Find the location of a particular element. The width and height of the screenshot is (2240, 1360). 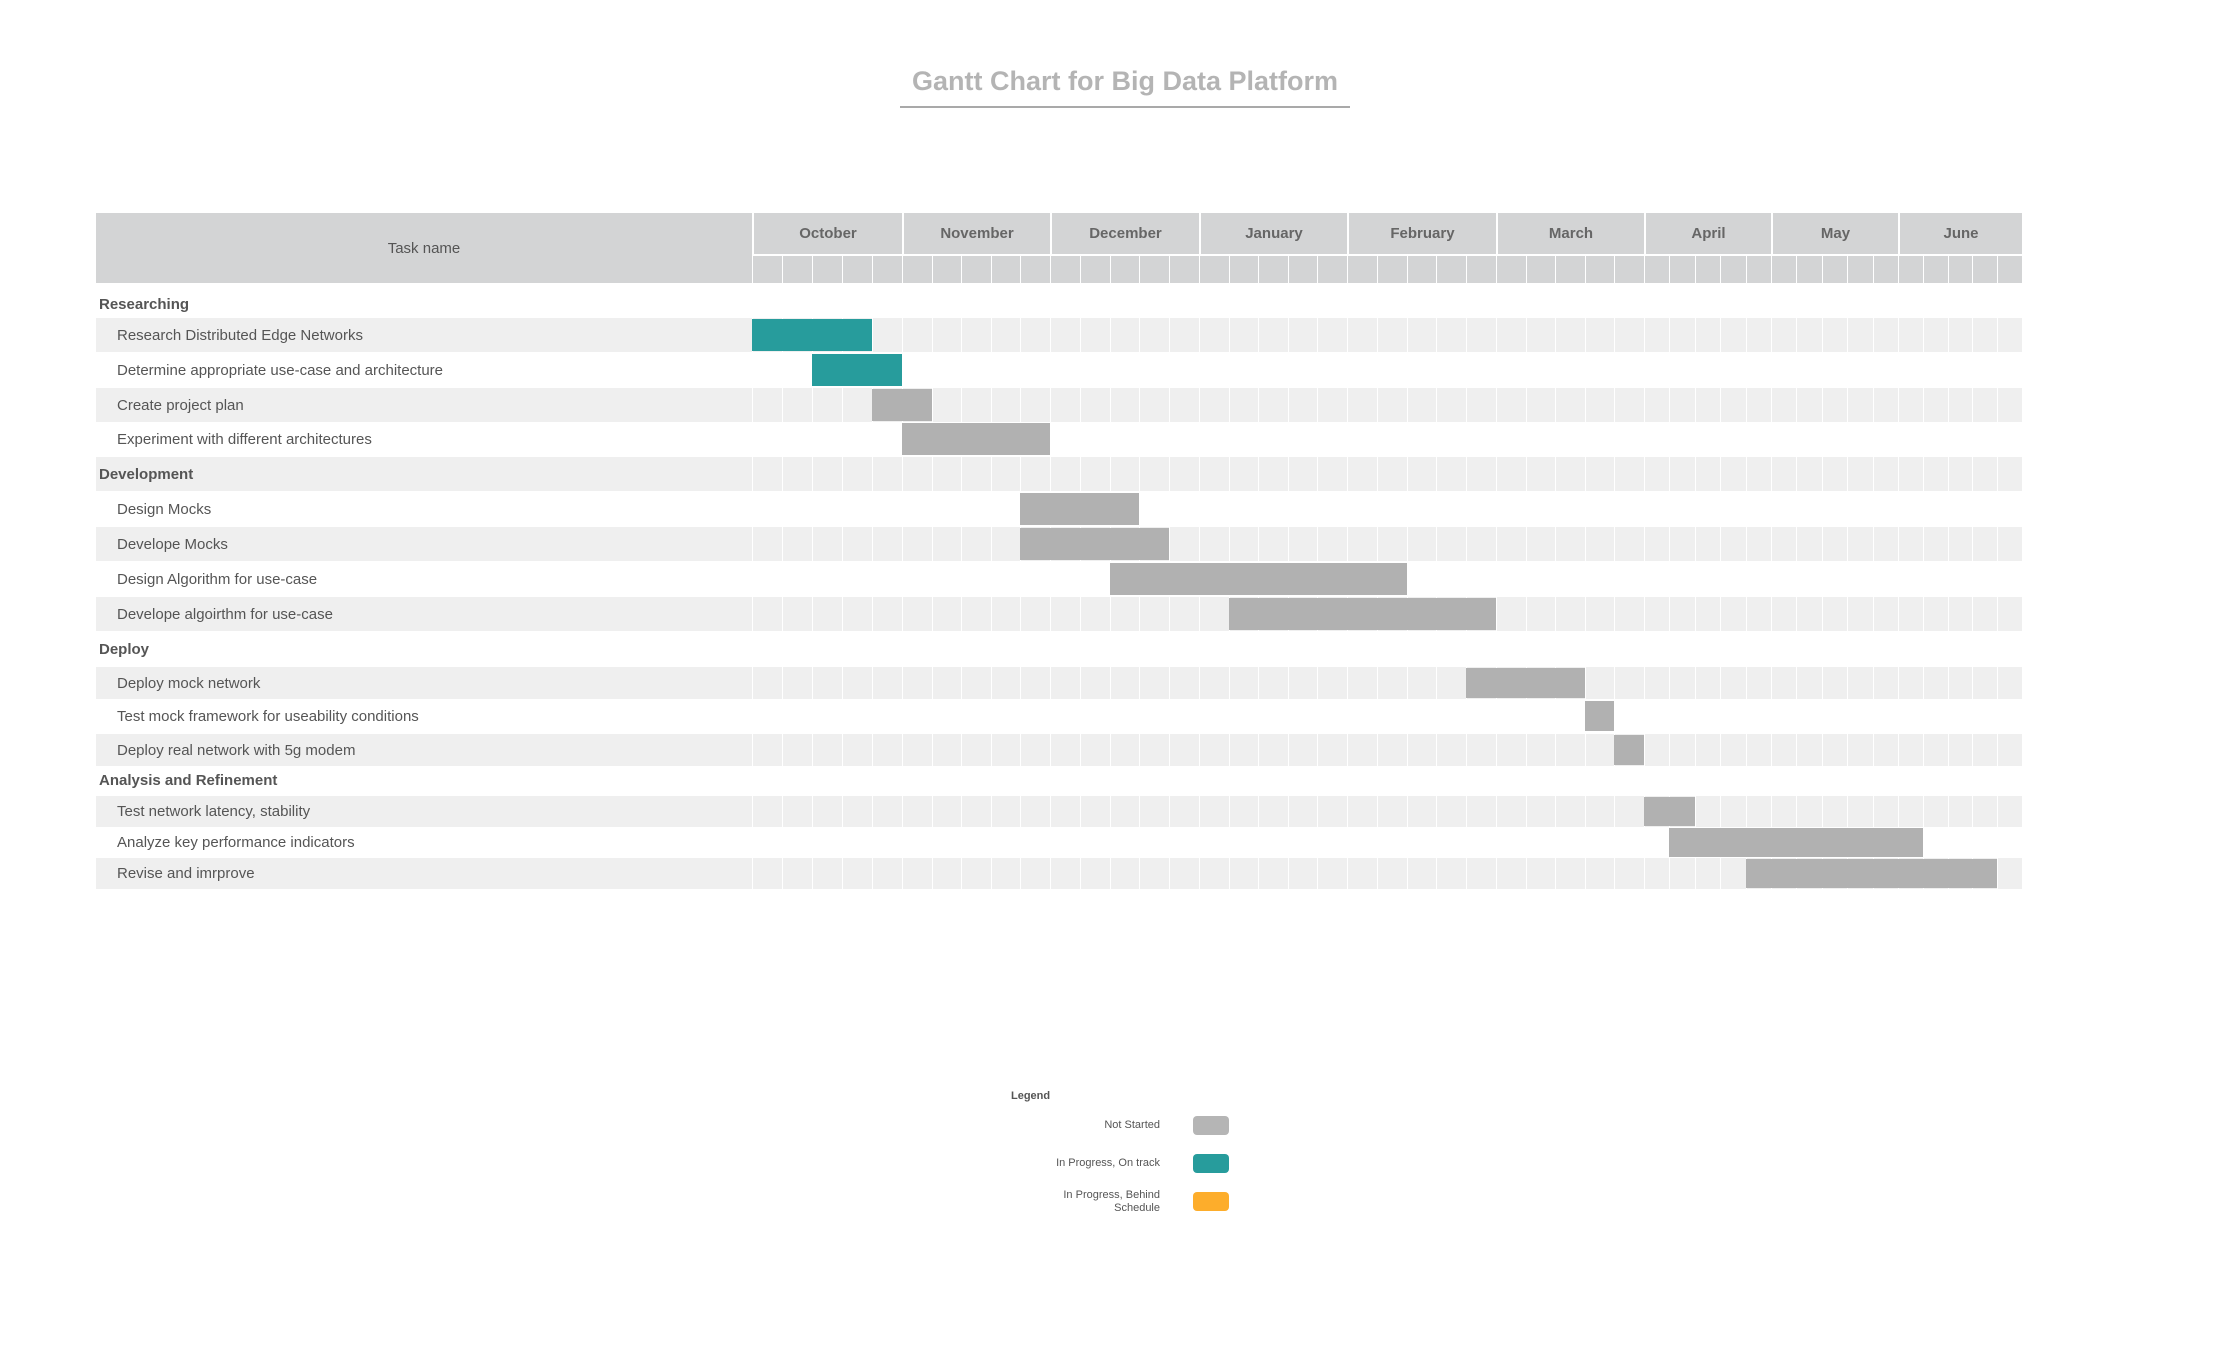

group-label: Deploy is located at coordinates (124, 649).